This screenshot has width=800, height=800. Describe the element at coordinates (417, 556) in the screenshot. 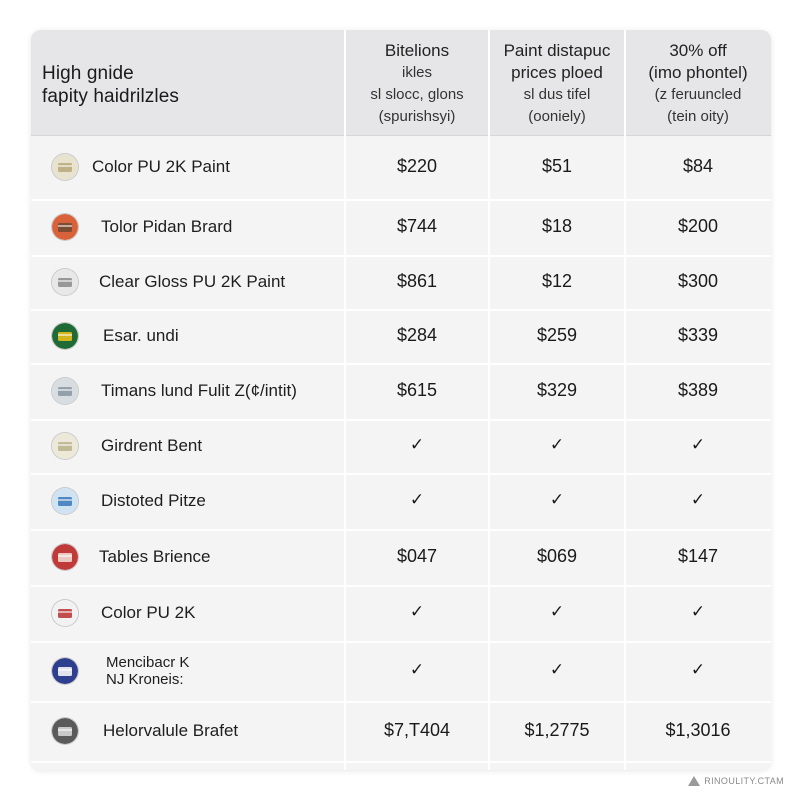

I see `price-cell: $047` at that location.